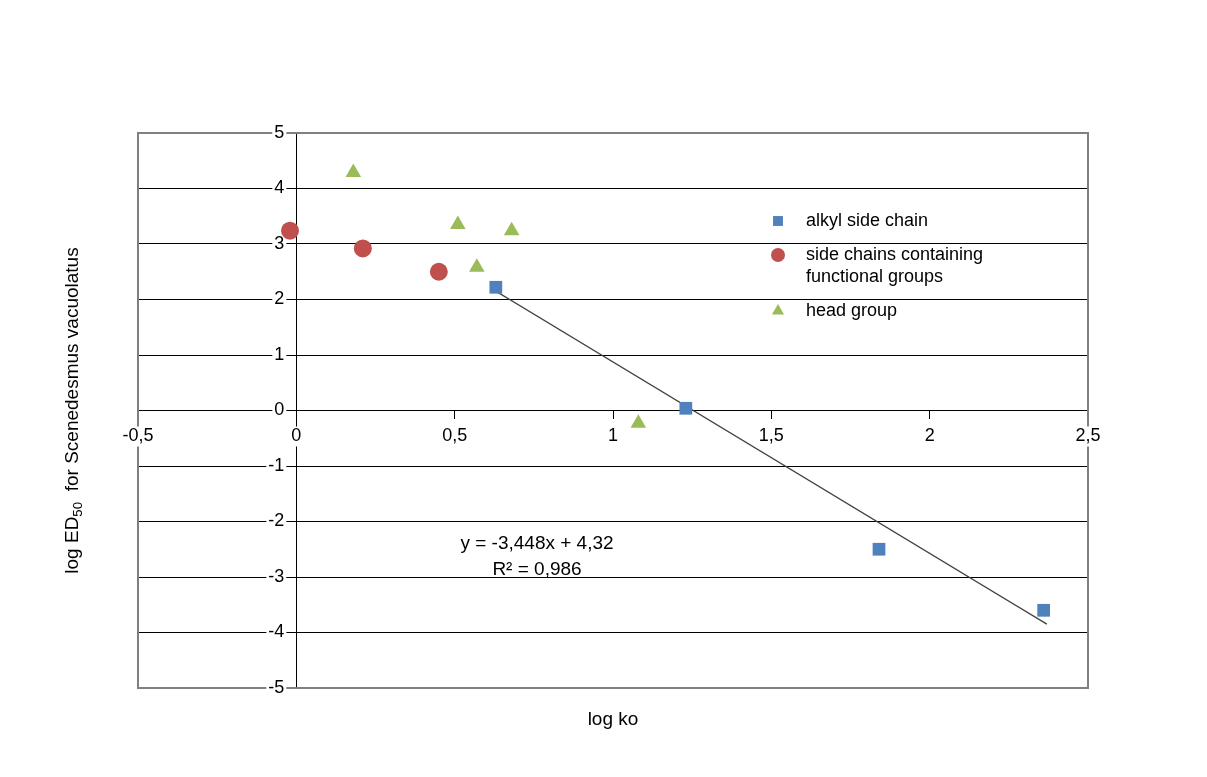  Describe the element at coordinates (276, 575) in the screenshot. I see `y-tick-label: -3` at that location.